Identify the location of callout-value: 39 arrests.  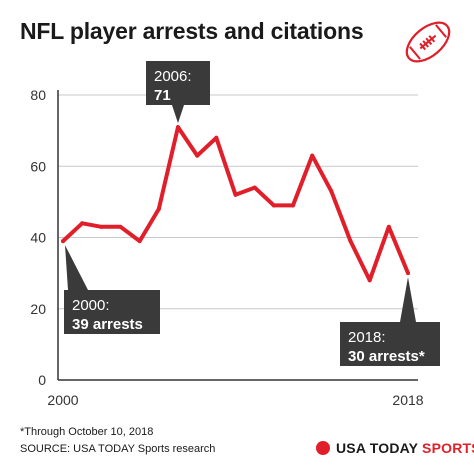
(107, 324).